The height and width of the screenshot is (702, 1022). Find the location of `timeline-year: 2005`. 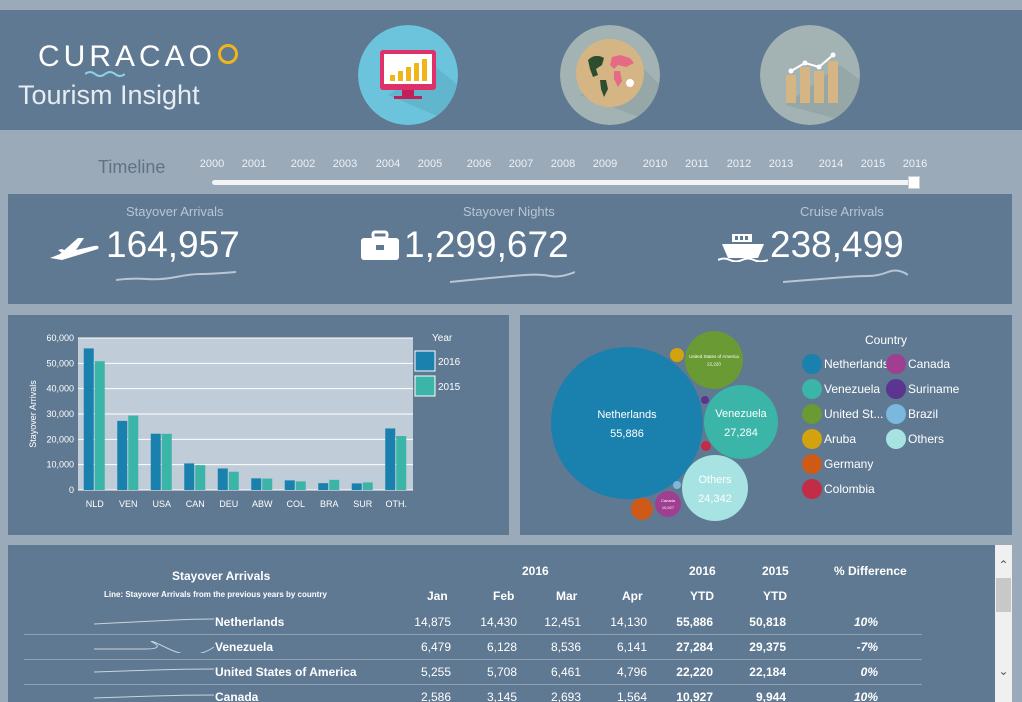

timeline-year: 2005 is located at coordinates (430, 164).